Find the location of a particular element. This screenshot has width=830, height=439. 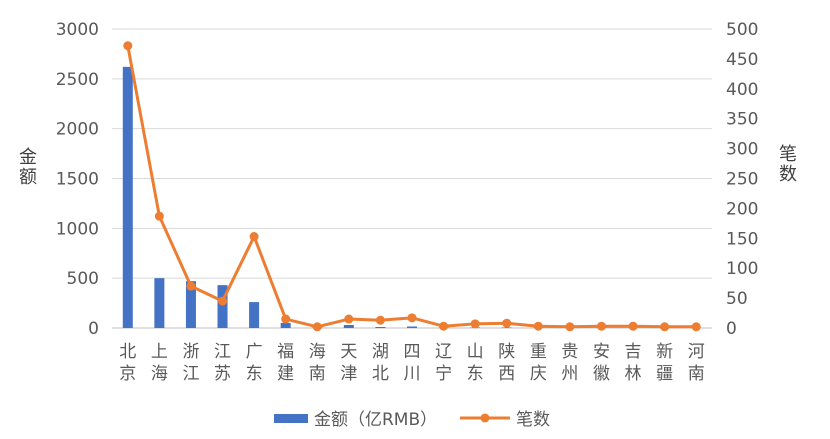

category-label-char: 西 is located at coordinates (506, 374).